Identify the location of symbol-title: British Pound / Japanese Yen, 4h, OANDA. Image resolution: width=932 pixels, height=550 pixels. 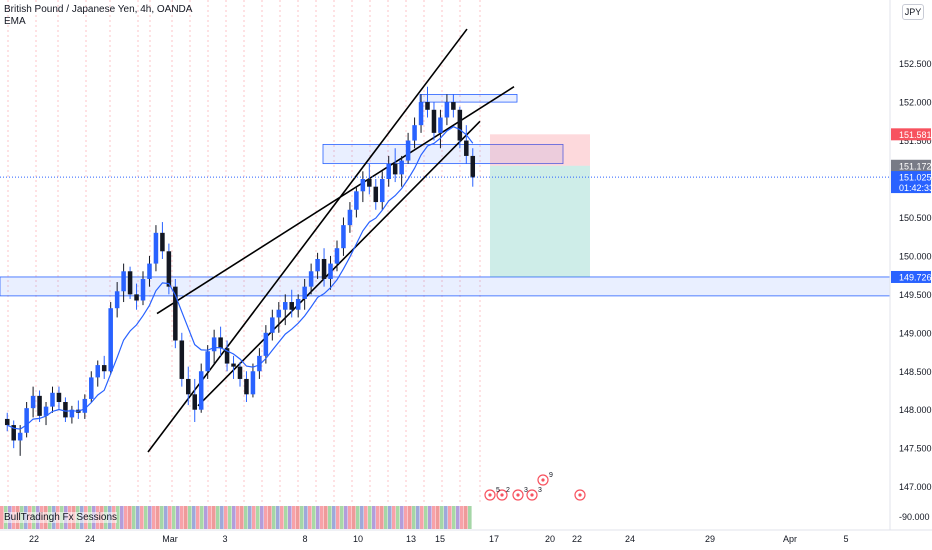
(98, 9).